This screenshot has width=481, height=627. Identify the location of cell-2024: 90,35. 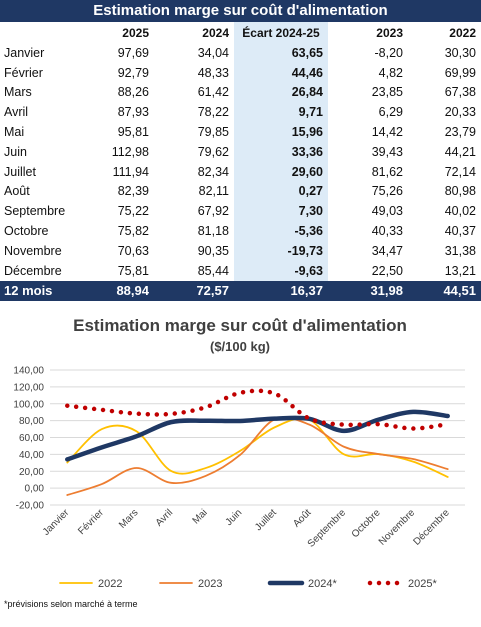
(194, 251).